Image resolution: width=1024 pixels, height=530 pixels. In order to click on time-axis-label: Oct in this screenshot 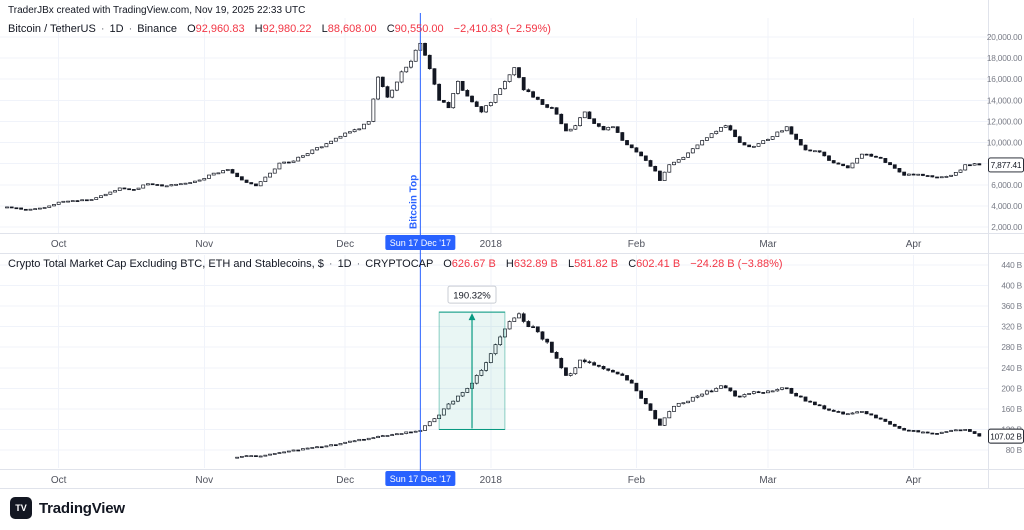, I will do `click(59, 480)`.